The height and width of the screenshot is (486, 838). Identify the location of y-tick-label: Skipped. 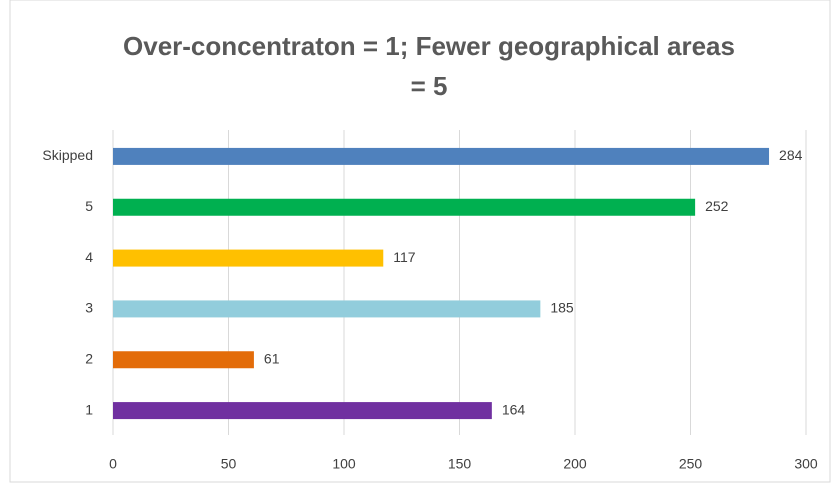
(67, 155).